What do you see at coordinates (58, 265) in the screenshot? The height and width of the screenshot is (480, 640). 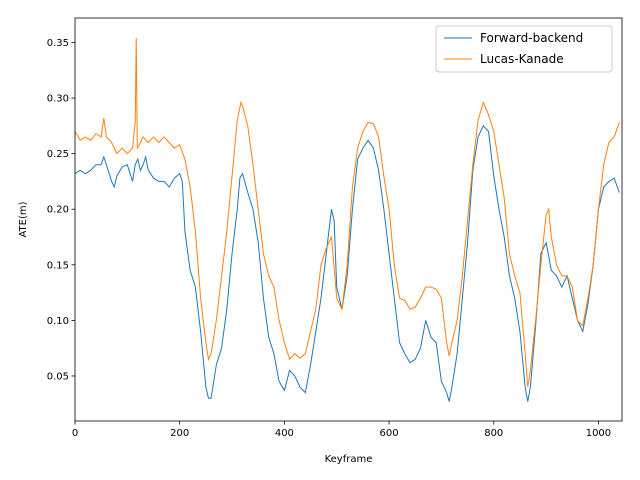 I see `y-tick-label: 0.15` at bounding box center [58, 265].